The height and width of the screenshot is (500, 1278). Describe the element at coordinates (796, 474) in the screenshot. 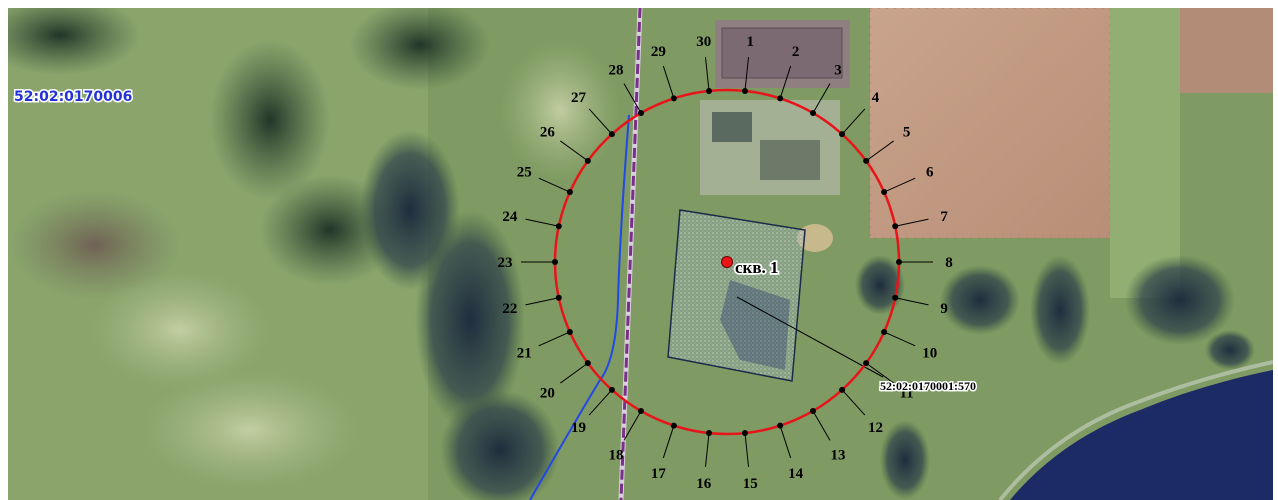

I see `ring-point-label-14: 14` at that location.